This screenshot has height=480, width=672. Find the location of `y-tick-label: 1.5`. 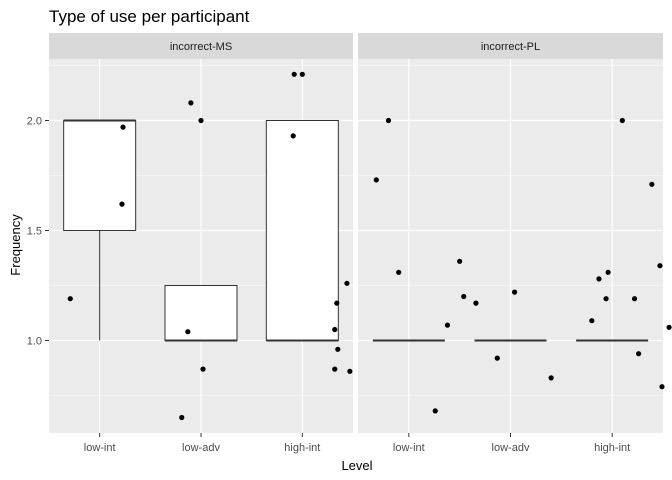

y-tick-label: 1.5 is located at coordinates (34, 232).